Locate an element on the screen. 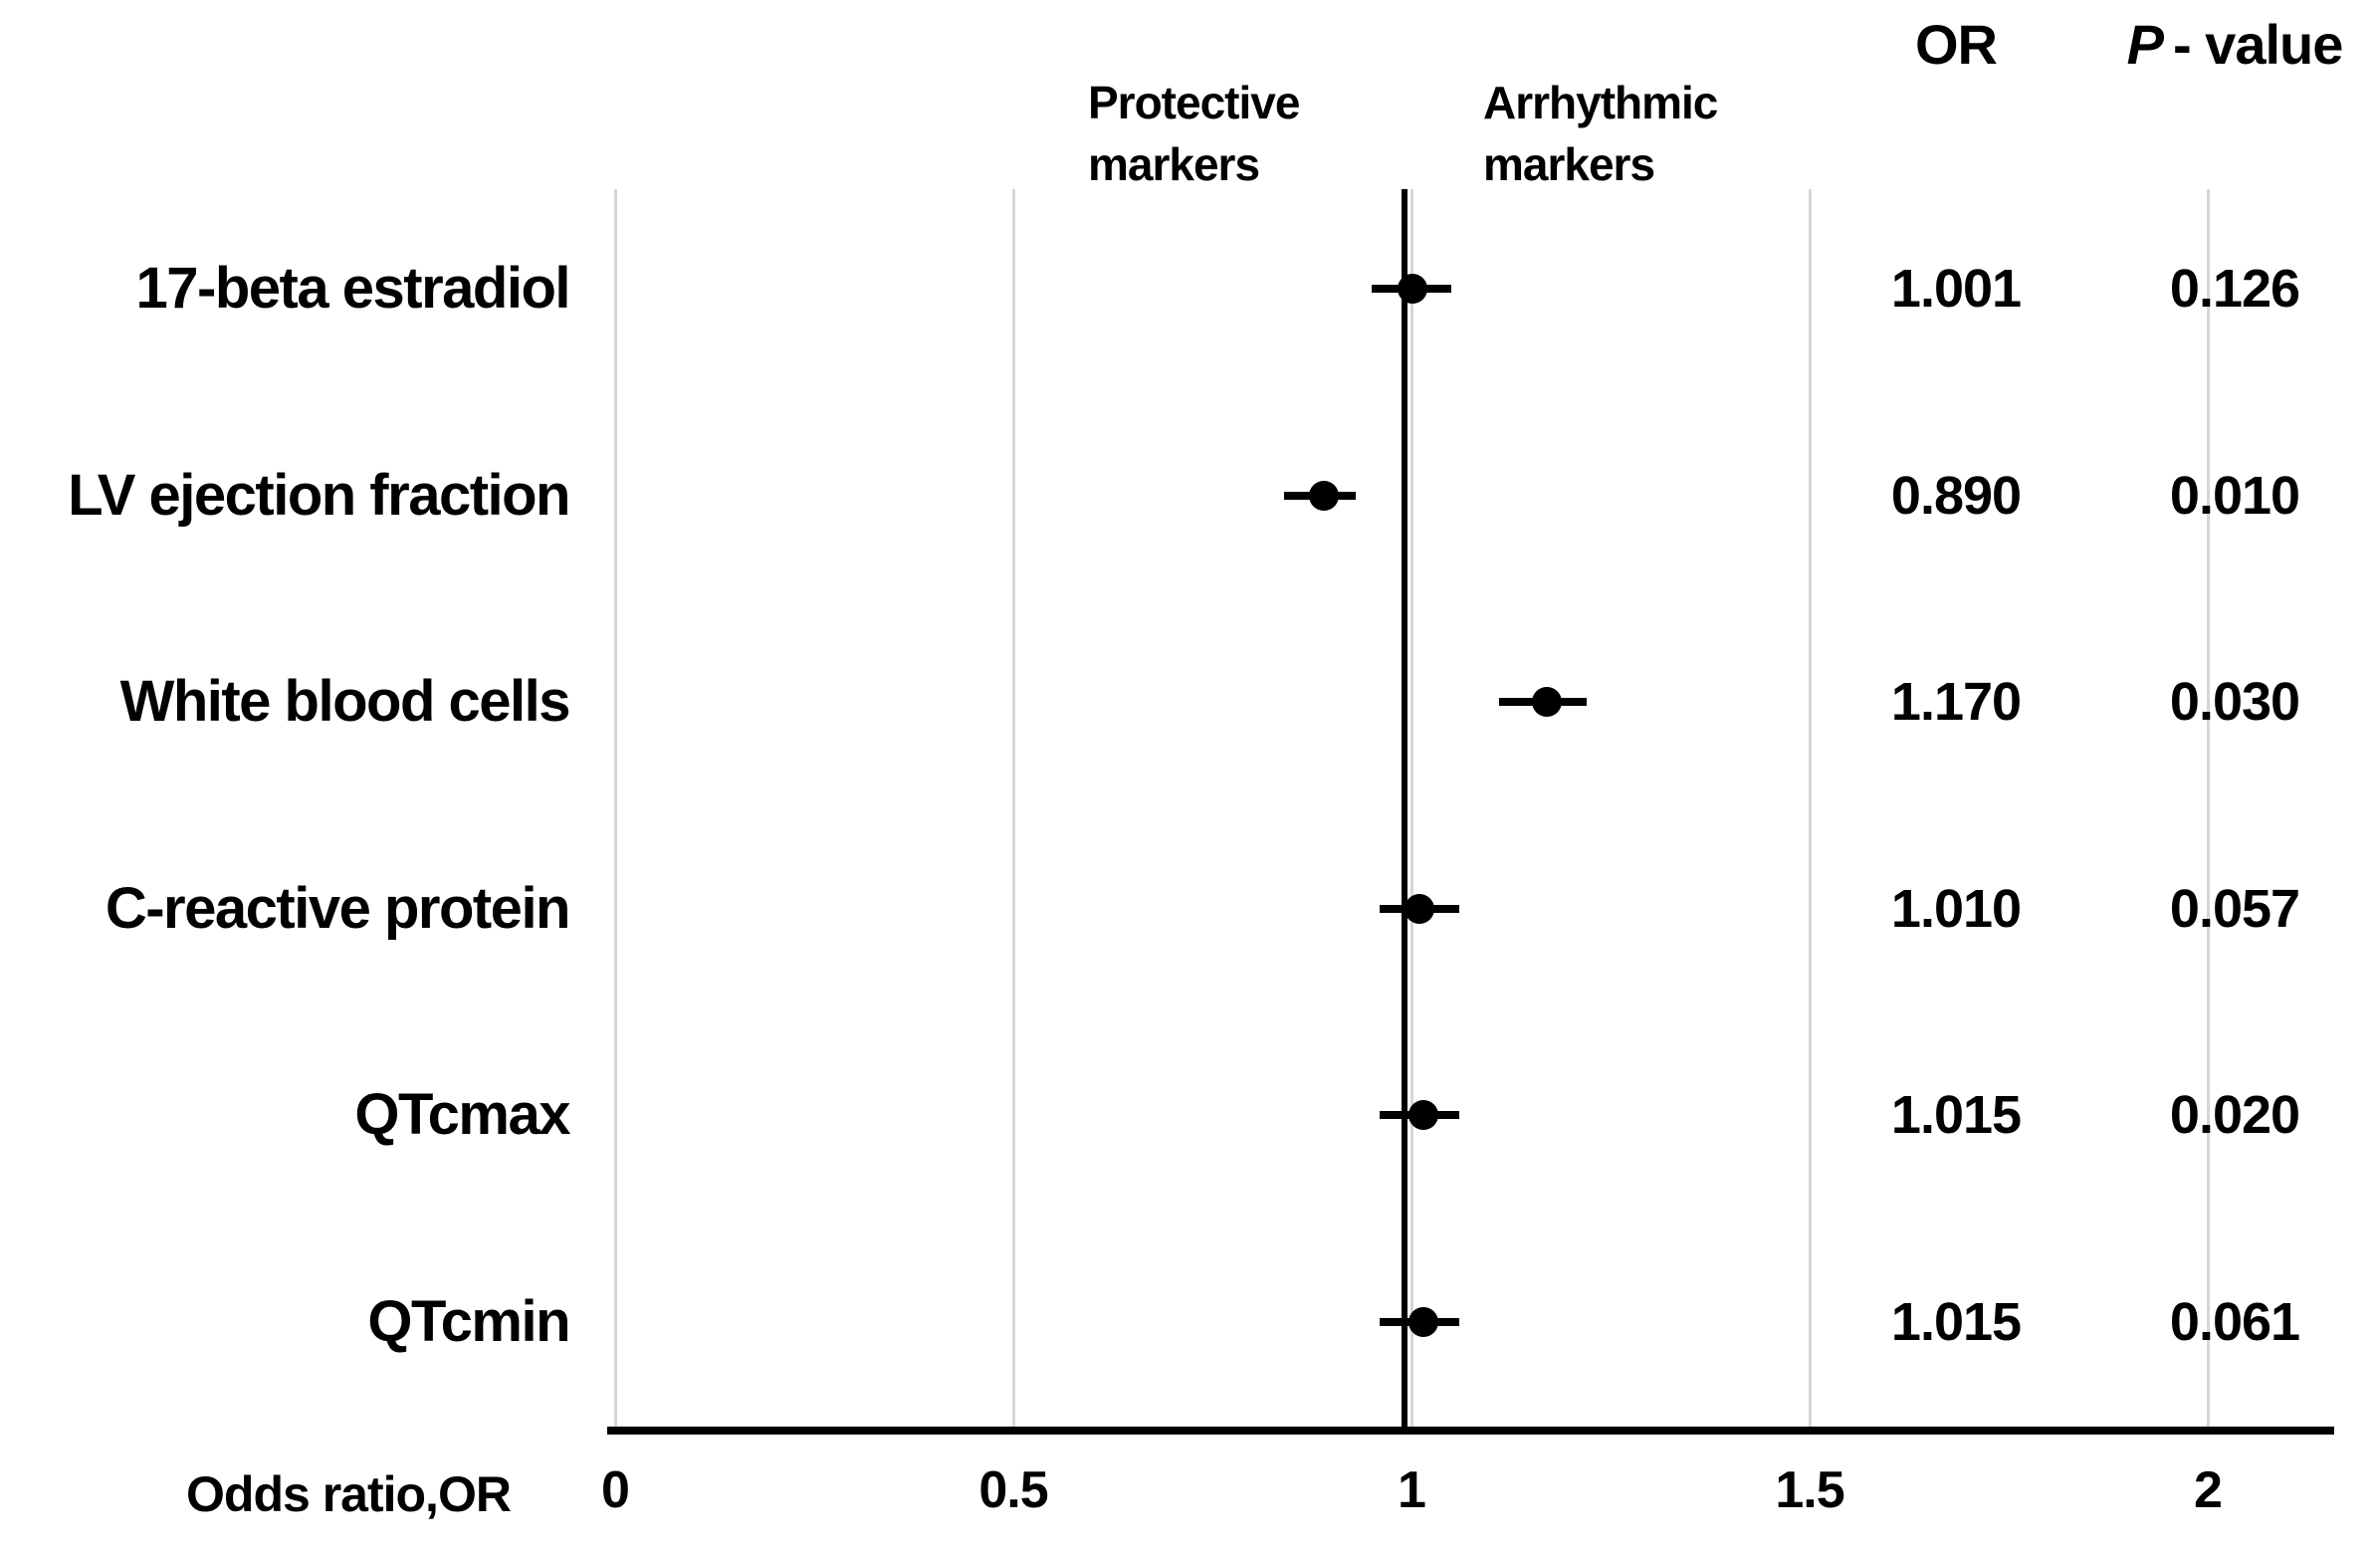 The height and width of the screenshot is (1555, 2380). row-label: LV ejection fraction is located at coordinates (319, 495).